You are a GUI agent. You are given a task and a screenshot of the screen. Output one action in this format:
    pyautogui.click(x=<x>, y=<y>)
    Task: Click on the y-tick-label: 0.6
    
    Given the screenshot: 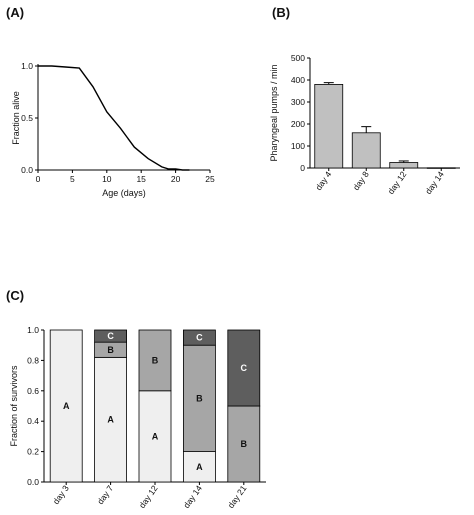 What is the action you would take?
    pyautogui.click(x=33, y=391)
    